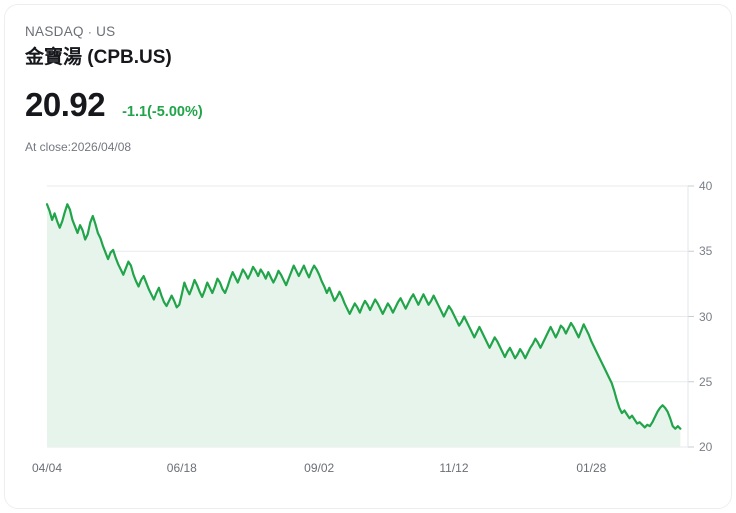 Image resolution: width=736 pixels, height=513 pixels. Describe the element at coordinates (706, 447) in the screenshot. I see `y-axis-tick-label: 20` at that location.